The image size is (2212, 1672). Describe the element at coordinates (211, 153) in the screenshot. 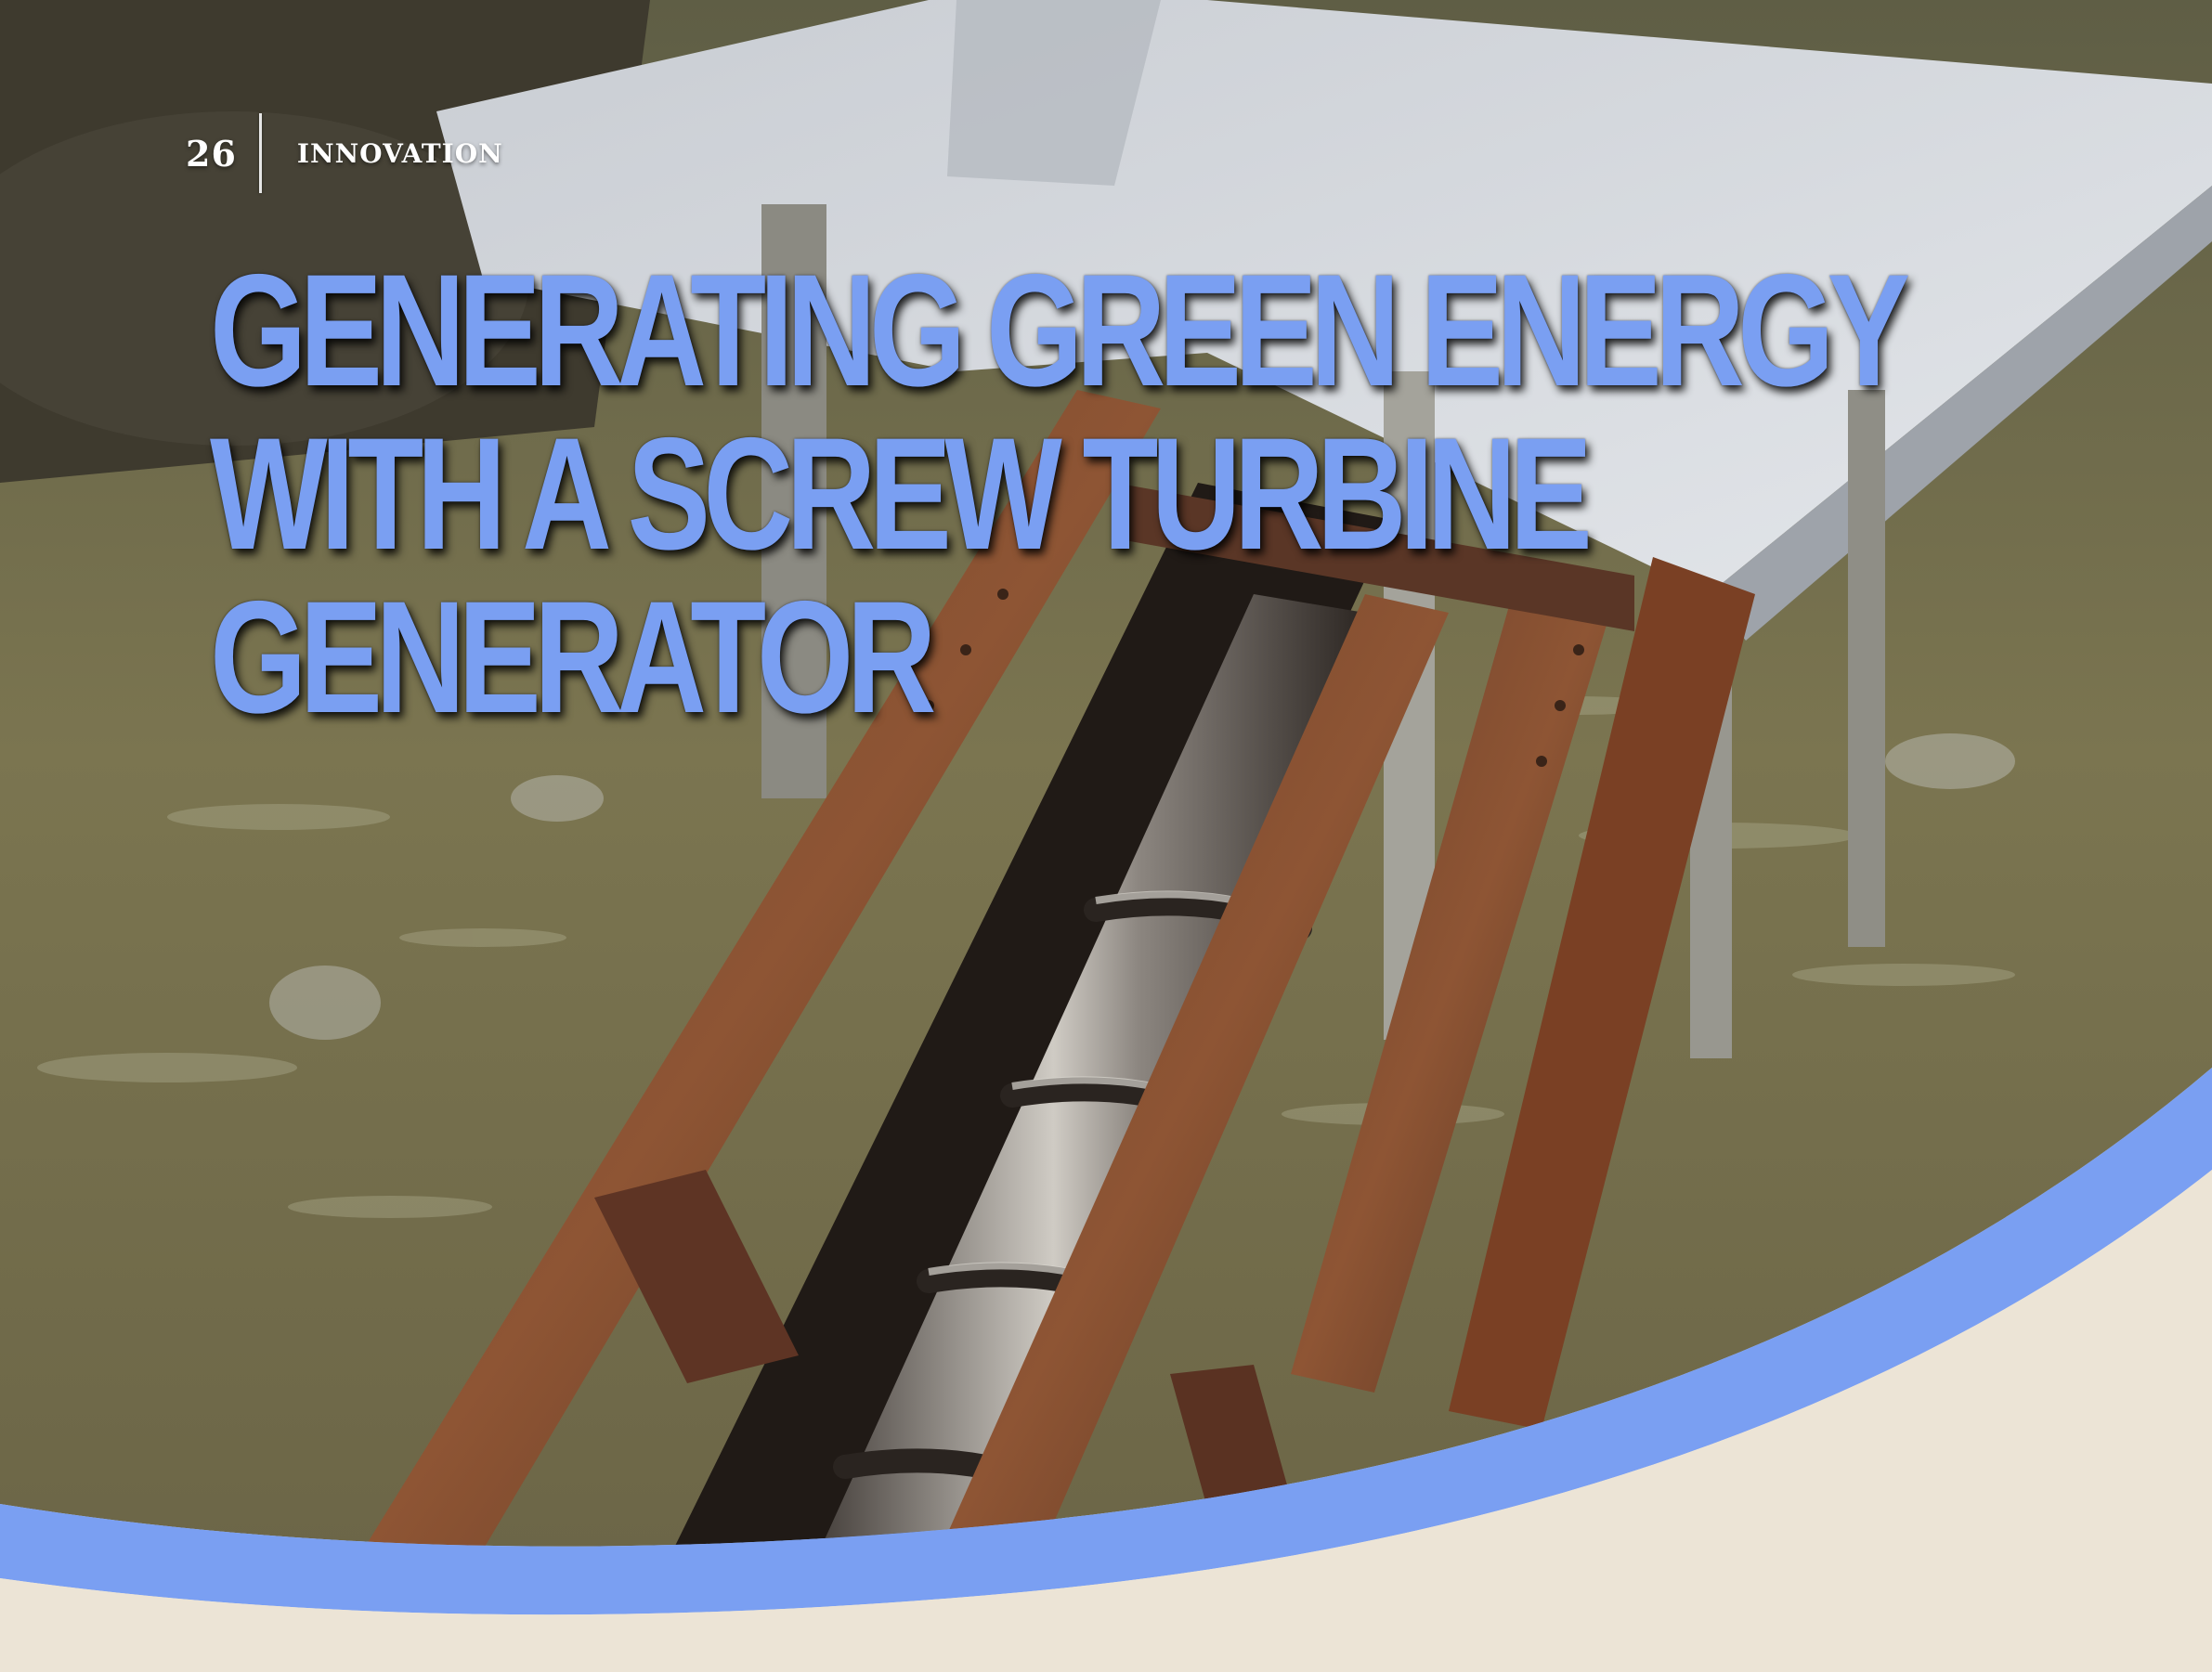

I see `page-number: 26` at that location.